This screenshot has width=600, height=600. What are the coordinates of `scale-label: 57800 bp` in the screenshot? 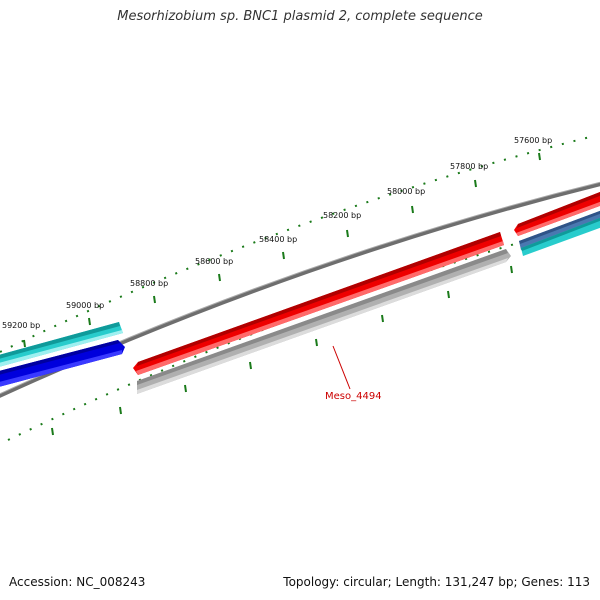 It's located at (469, 166).